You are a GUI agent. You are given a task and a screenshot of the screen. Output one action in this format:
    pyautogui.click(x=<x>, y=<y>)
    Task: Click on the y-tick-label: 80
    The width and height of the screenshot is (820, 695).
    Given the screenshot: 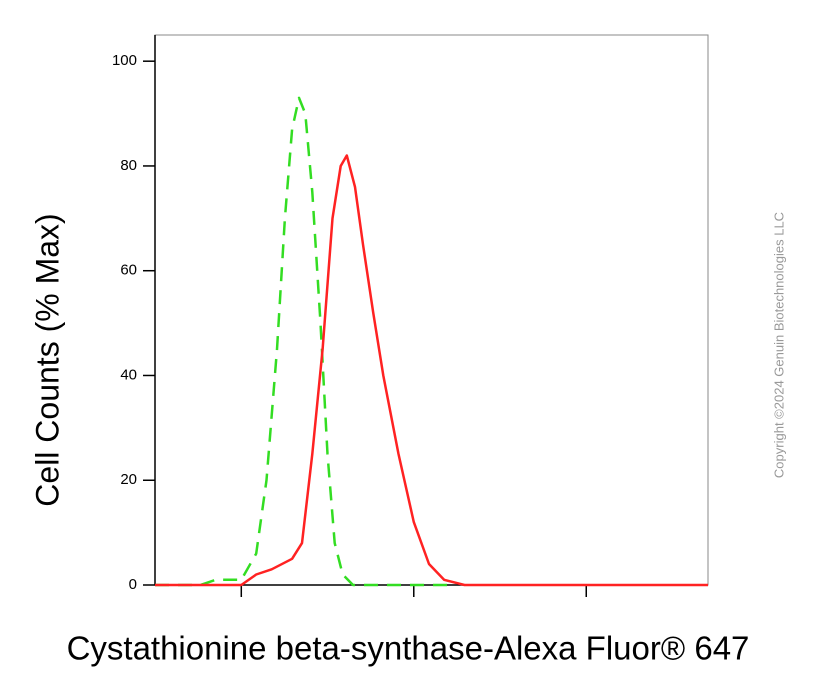 What is the action you would take?
    pyautogui.click(x=128, y=165)
    